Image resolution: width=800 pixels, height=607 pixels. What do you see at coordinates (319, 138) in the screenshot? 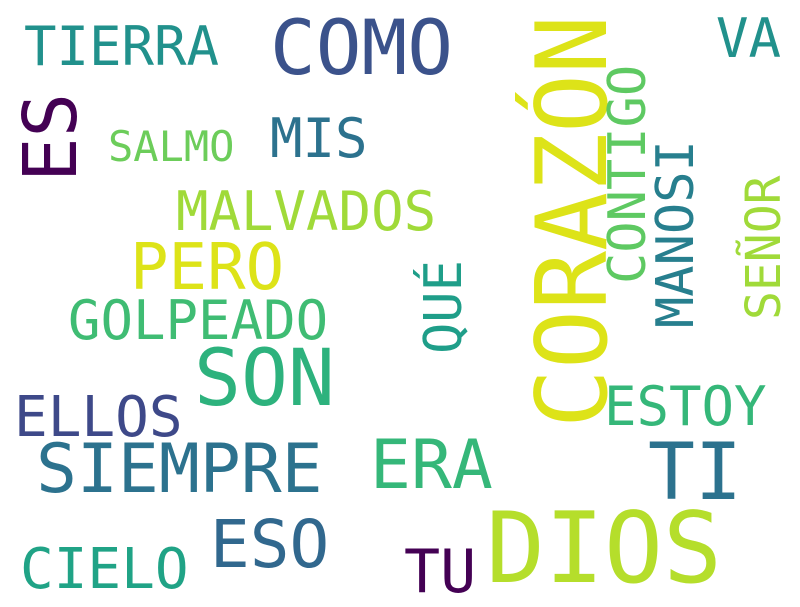
I see `word-mis: MIS` at bounding box center [319, 138].